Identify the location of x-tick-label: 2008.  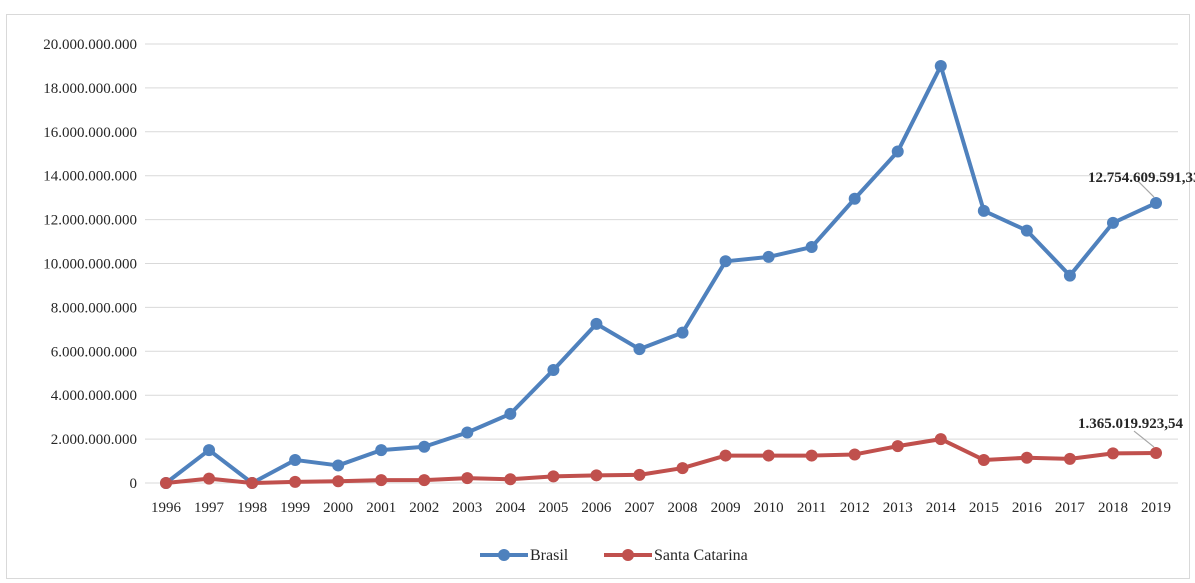
(683, 508).